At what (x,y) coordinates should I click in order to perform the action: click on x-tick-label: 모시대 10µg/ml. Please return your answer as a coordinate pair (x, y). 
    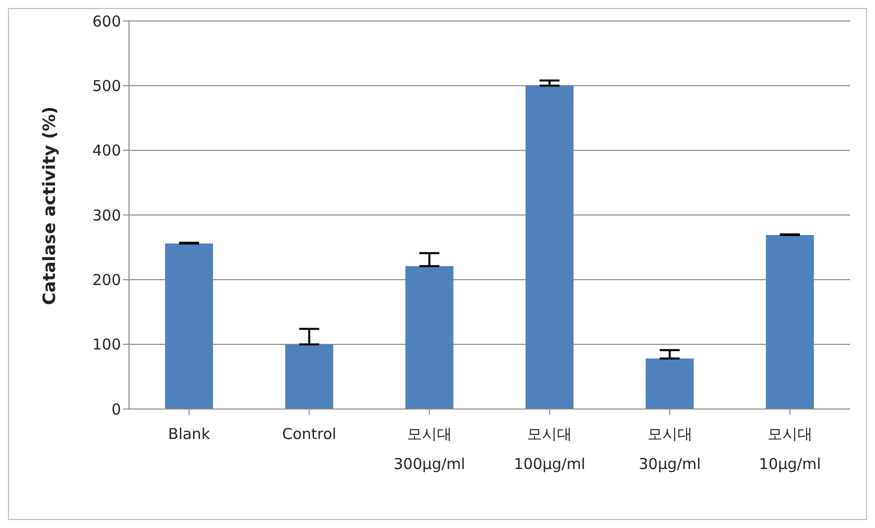
    Looking at the image, I should click on (789, 449).